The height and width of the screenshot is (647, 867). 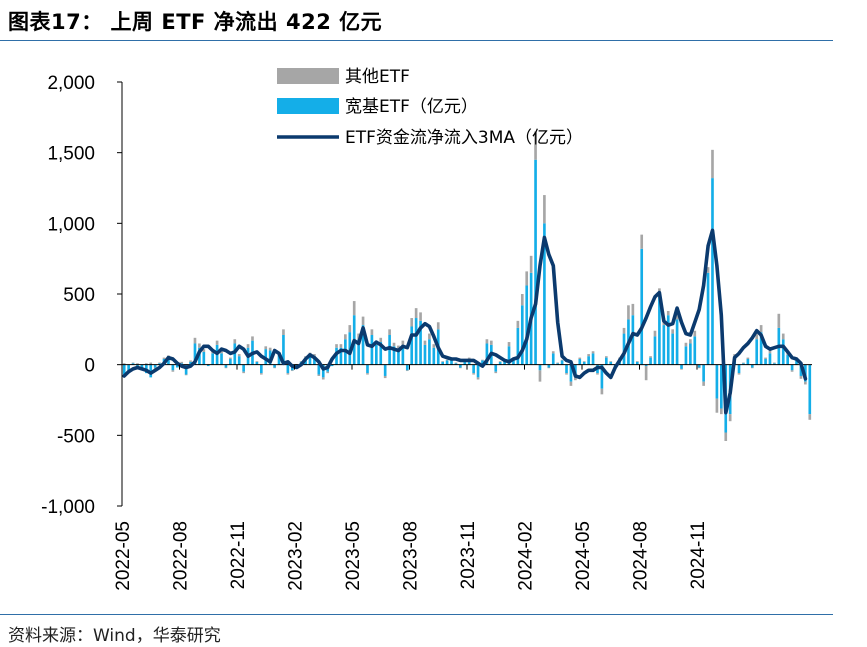 What do you see at coordinates (89, 366) in the screenshot?
I see `y-tick-label: 0` at bounding box center [89, 366].